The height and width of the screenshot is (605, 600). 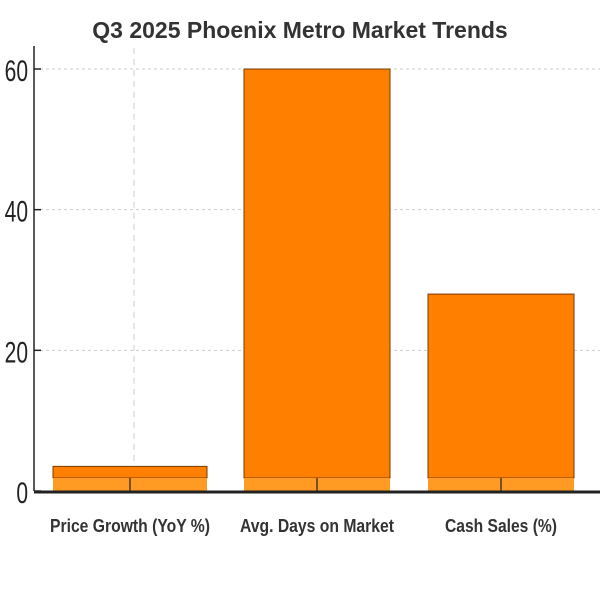 What do you see at coordinates (16, 212) in the screenshot?
I see `y-tick-label: 40` at bounding box center [16, 212].